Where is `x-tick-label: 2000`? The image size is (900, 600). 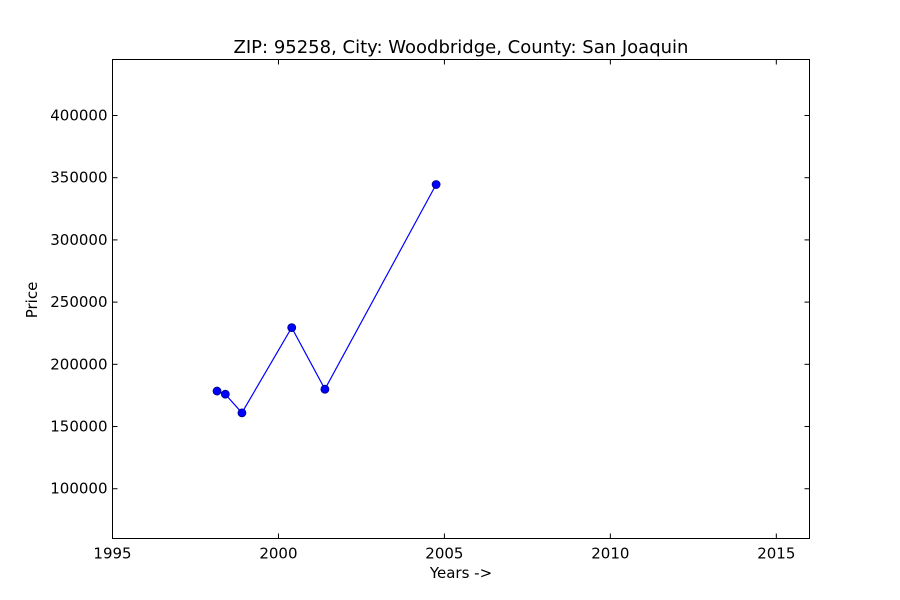
x-tick-label: 2000 is located at coordinates (278, 554).